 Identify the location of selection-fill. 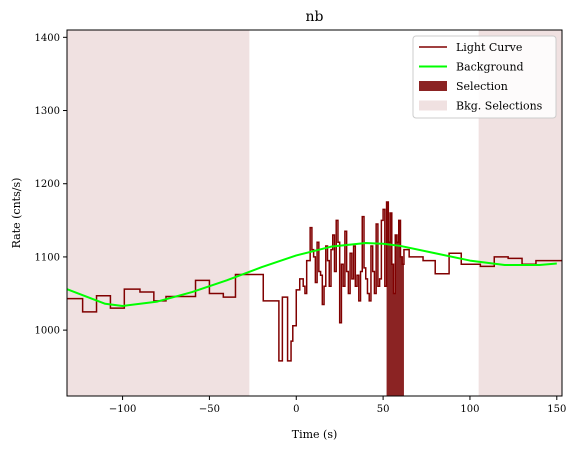
(395, 299).